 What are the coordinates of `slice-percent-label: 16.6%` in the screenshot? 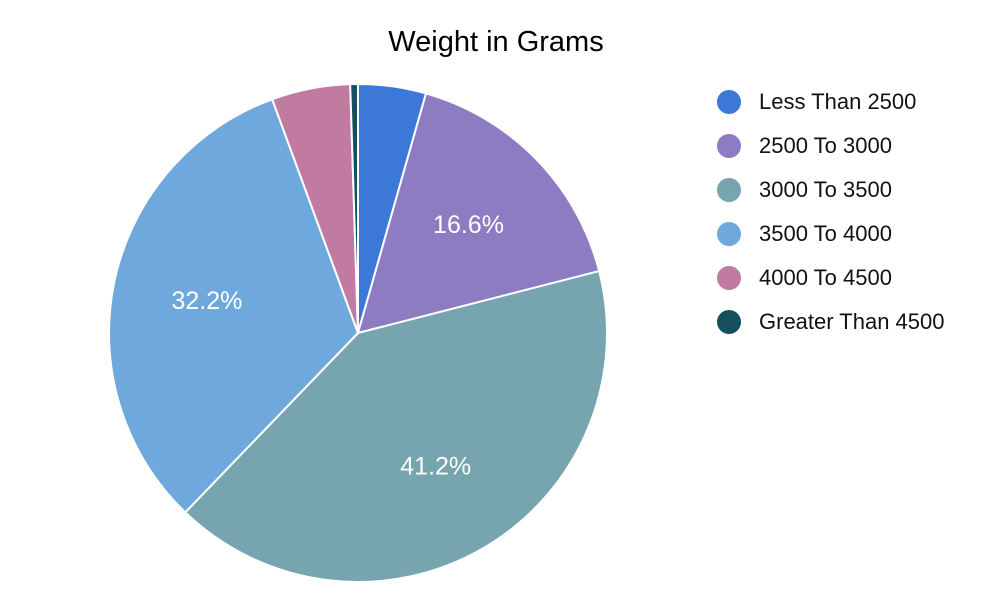 It's located at (468, 225).